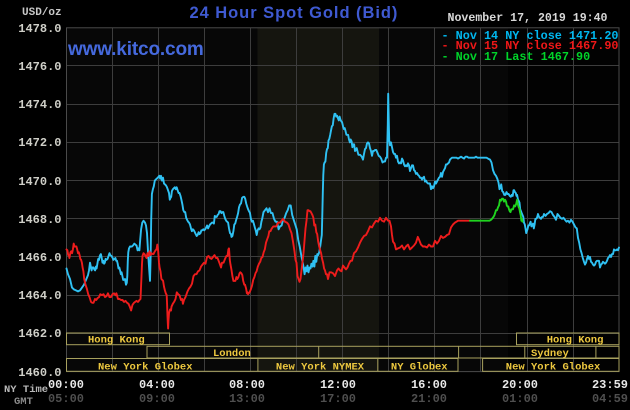 This screenshot has width=630, height=410. What do you see at coordinates (550, 354) in the screenshot?
I see `svg-text: Sydney` at bounding box center [550, 354].